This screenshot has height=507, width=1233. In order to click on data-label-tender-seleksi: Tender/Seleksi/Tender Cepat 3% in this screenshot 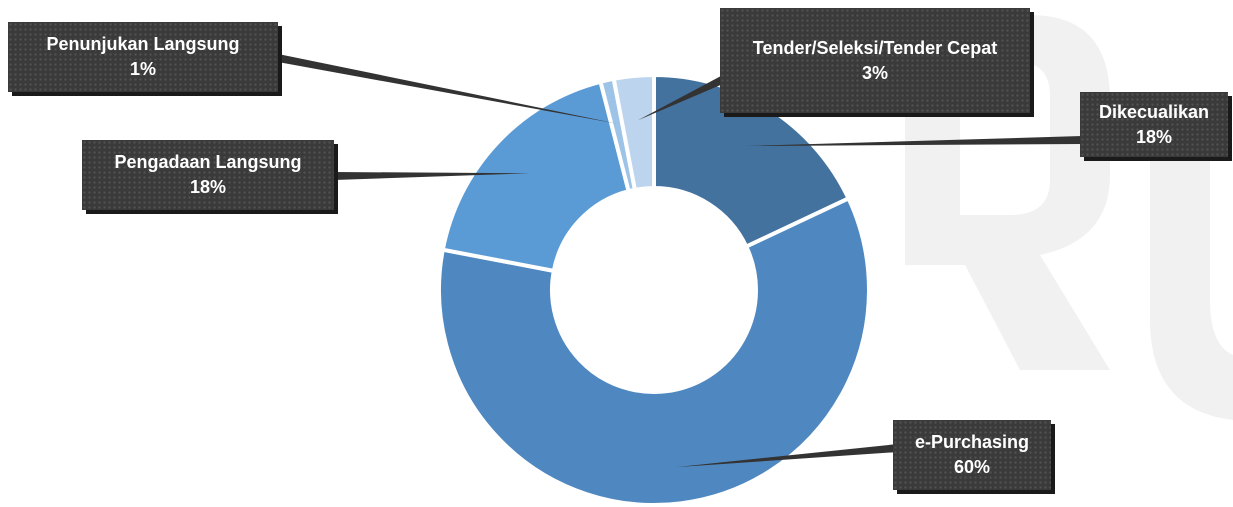, I will do `click(875, 60)`.